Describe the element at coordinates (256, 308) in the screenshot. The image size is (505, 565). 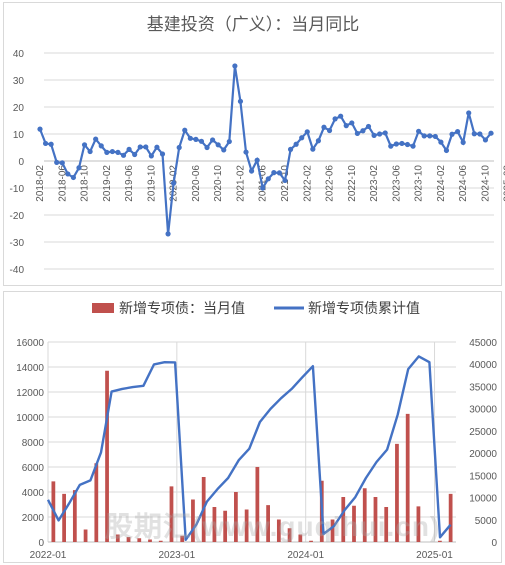
I see `legend: 新增专项债：当月值 新增专项债累计值` at that location.